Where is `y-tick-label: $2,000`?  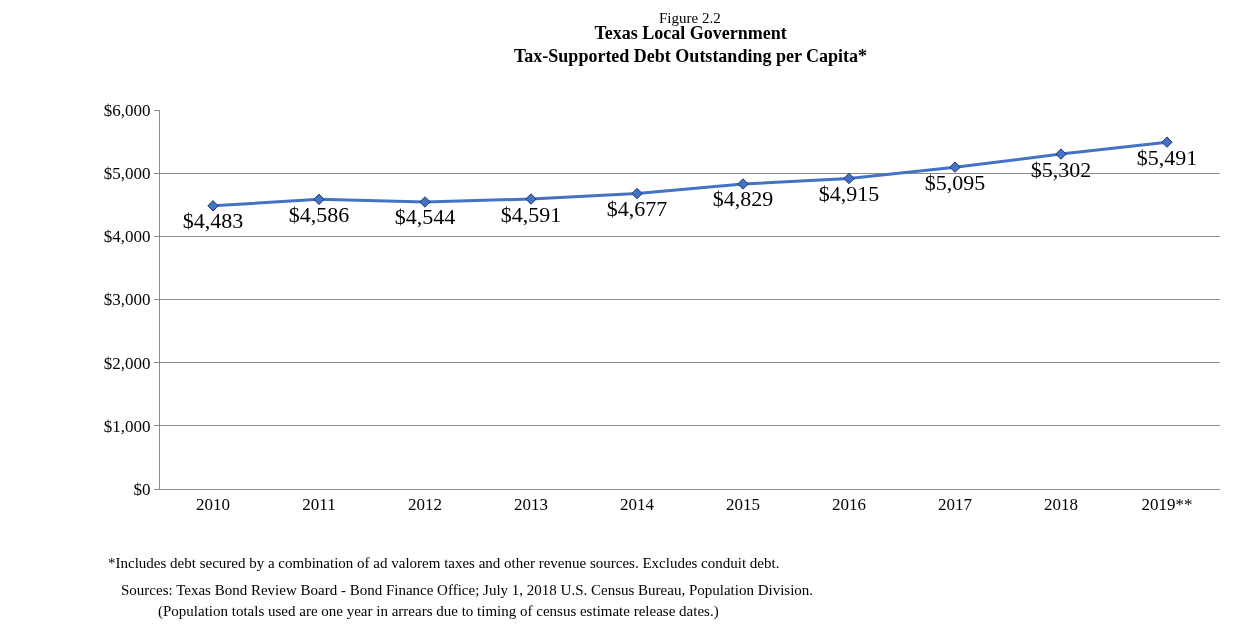
y-tick-label: $2,000 is located at coordinates (127, 363).